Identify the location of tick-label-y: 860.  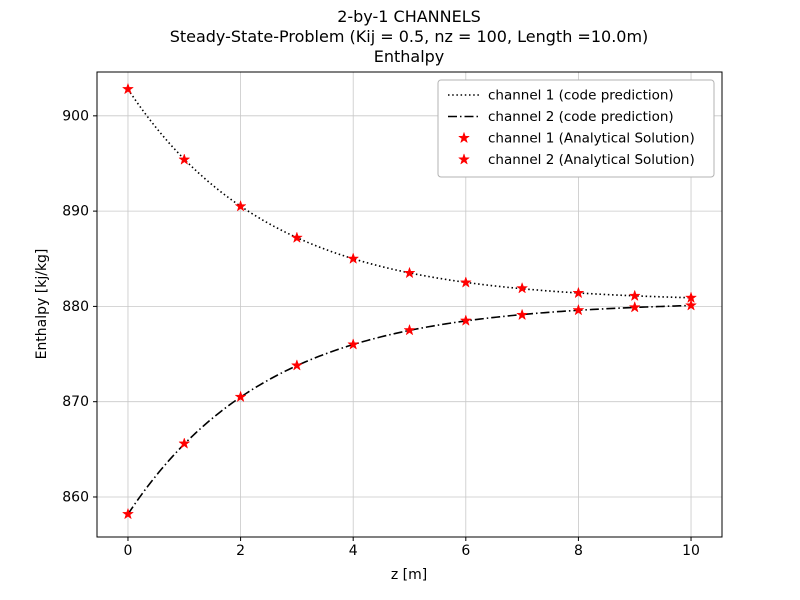
(75, 497).